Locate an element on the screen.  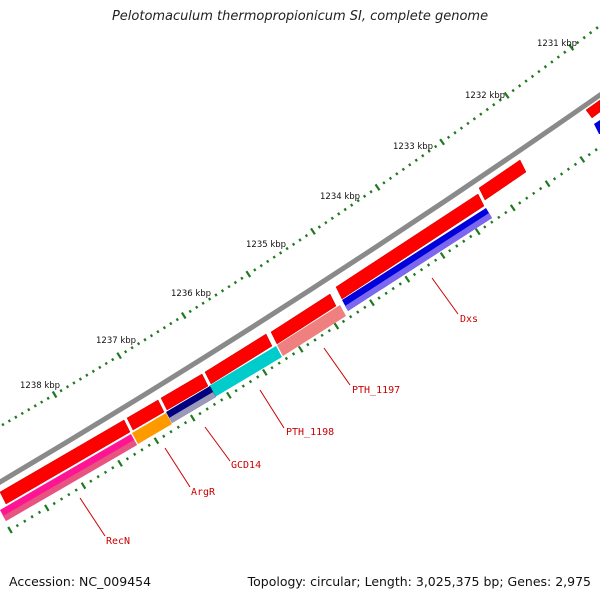
scale-label-1236: 1236 kbp is located at coordinates (191, 294).